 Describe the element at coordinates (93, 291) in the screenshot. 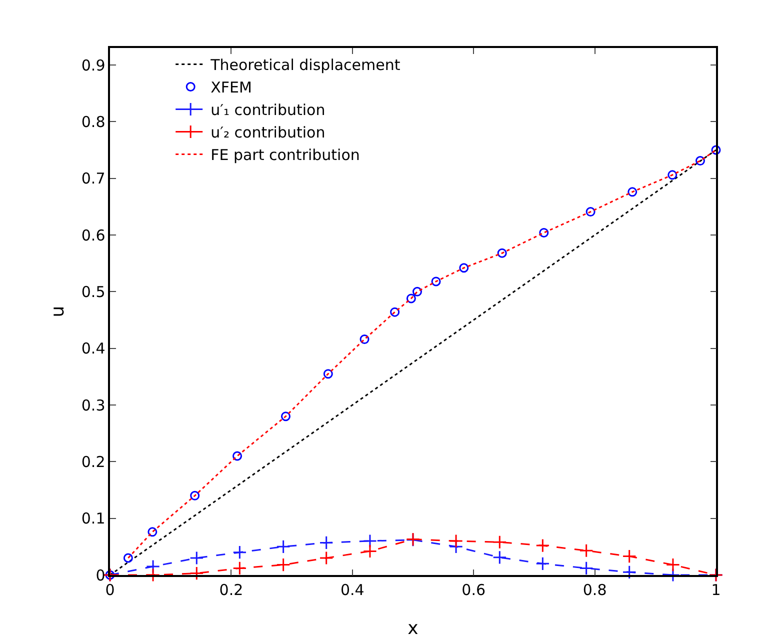

I see `y-tick-label: 0.5` at that location.